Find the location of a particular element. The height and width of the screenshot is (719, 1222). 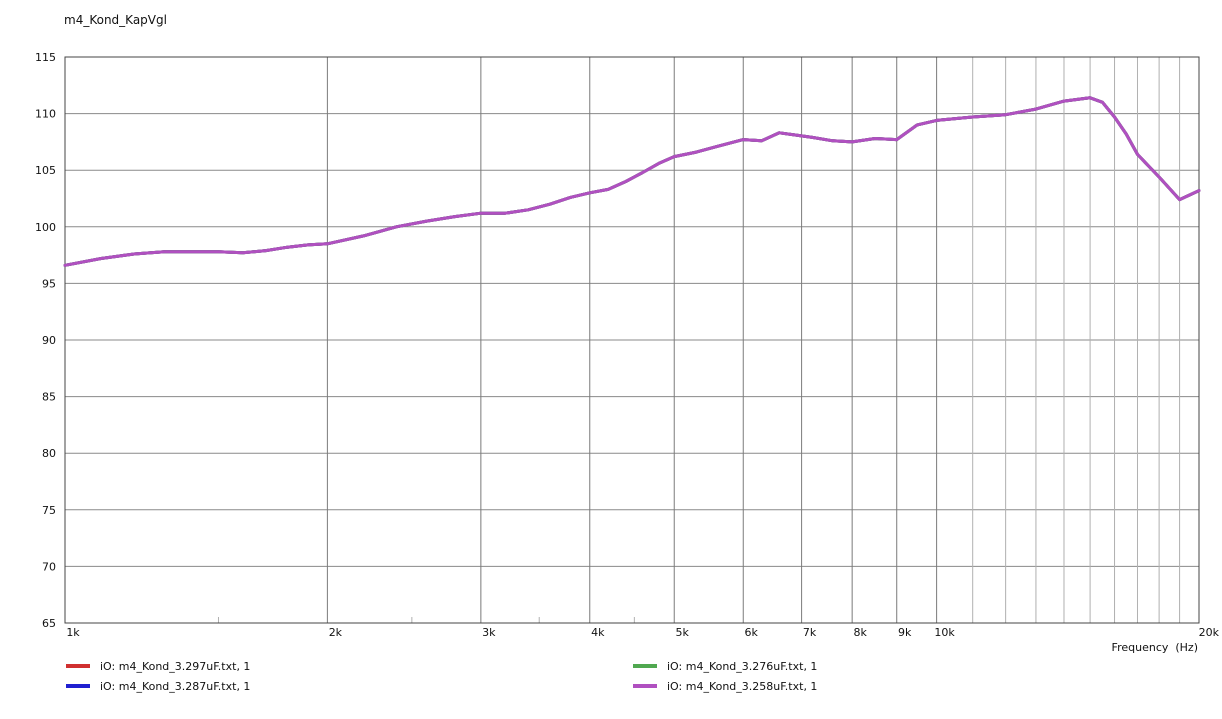

x-tick-label: 1k is located at coordinates (73, 632).